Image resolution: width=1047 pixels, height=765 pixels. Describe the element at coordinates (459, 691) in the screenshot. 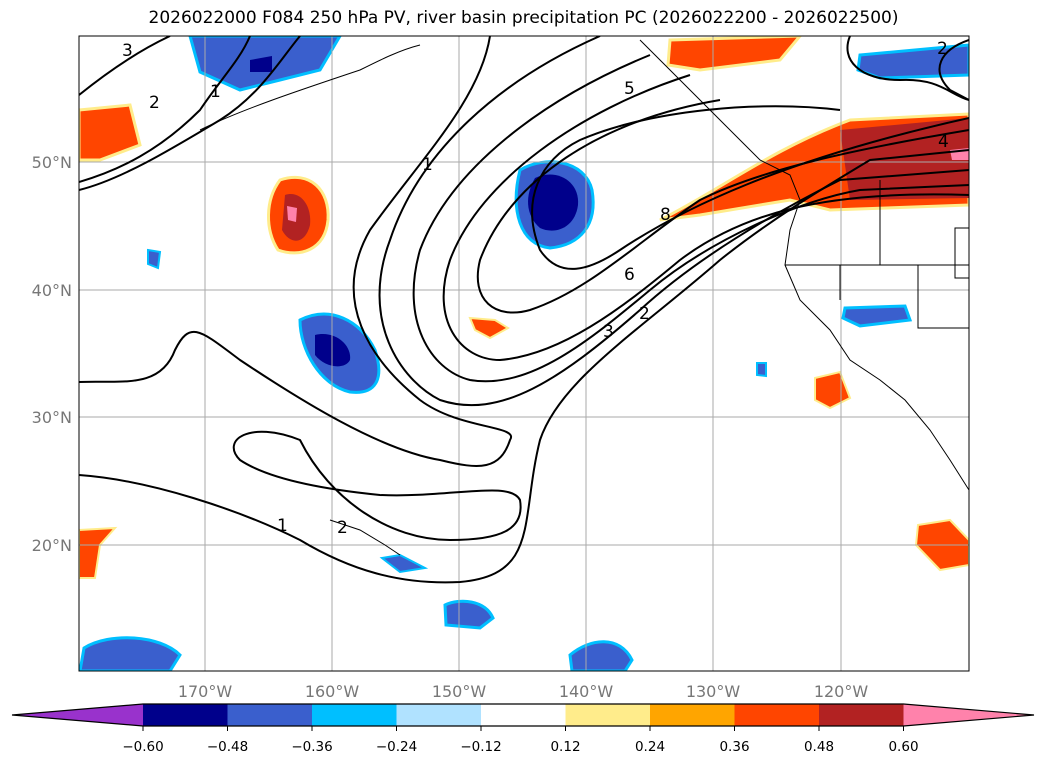

I see `lon-tick: 150°W` at that location.